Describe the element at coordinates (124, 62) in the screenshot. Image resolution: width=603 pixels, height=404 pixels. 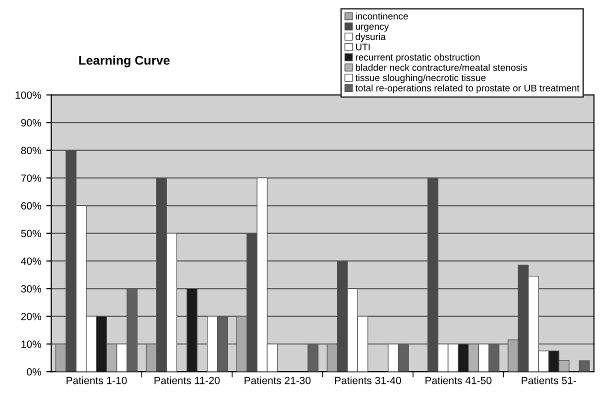
I see `chart-title: Learning Curve` at that location.